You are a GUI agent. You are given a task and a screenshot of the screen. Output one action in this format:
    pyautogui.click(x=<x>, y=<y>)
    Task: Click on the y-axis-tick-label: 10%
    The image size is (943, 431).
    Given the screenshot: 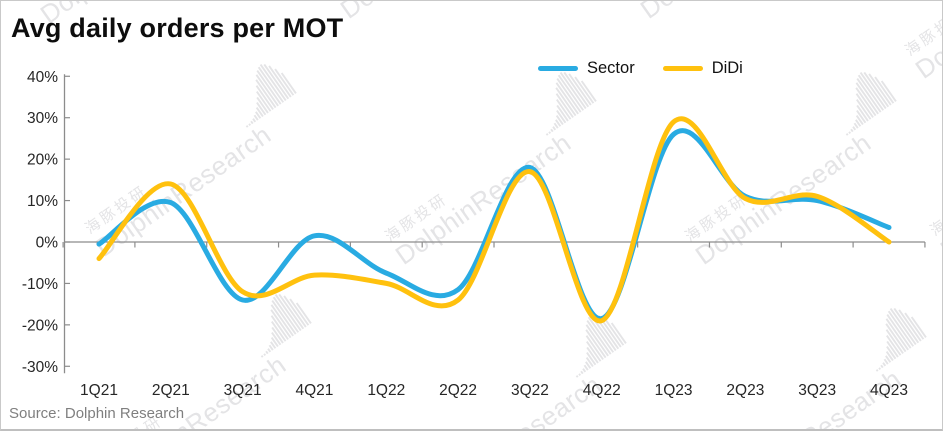 What is the action you would take?
    pyautogui.click(x=42, y=201)
    